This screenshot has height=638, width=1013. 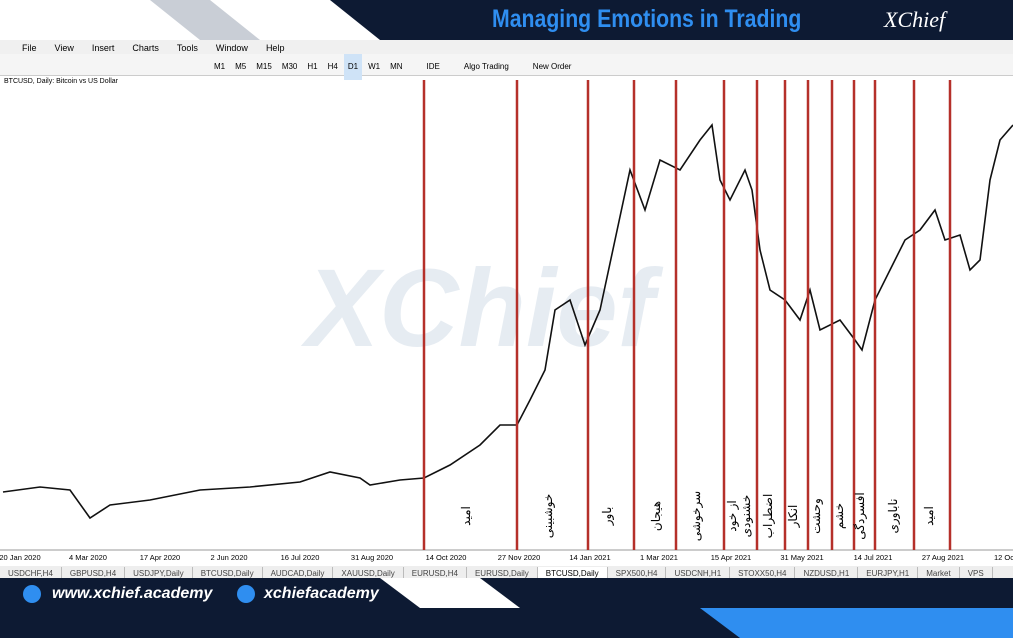 I want to click on chart-tab: VPS, so click(x=976, y=572).